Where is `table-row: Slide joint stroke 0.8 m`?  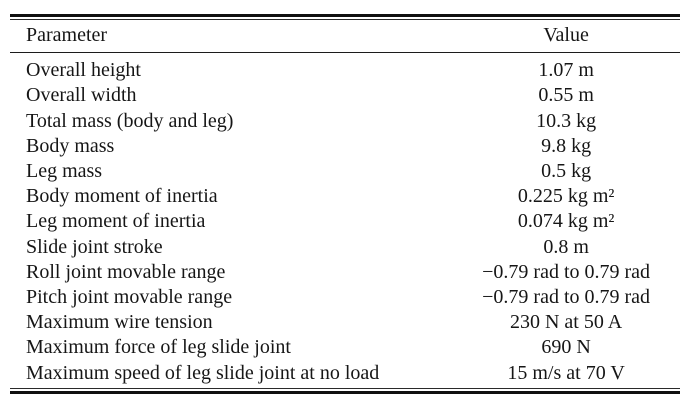
table-row: Slide joint stroke 0.8 m is located at coordinates (345, 247).